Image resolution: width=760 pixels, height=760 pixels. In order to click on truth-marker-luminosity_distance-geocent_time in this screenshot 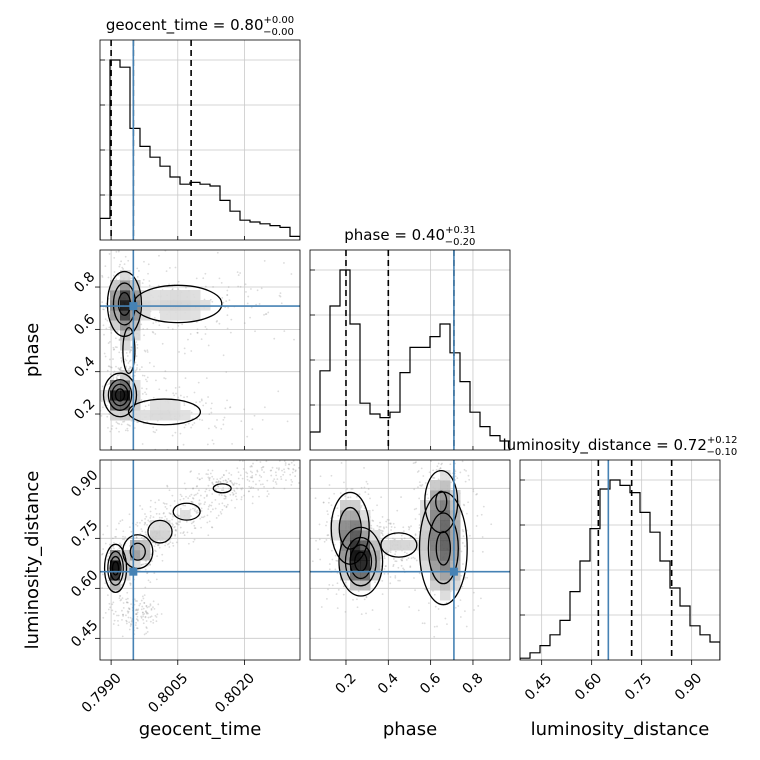, I will do `click(133, 571)`.